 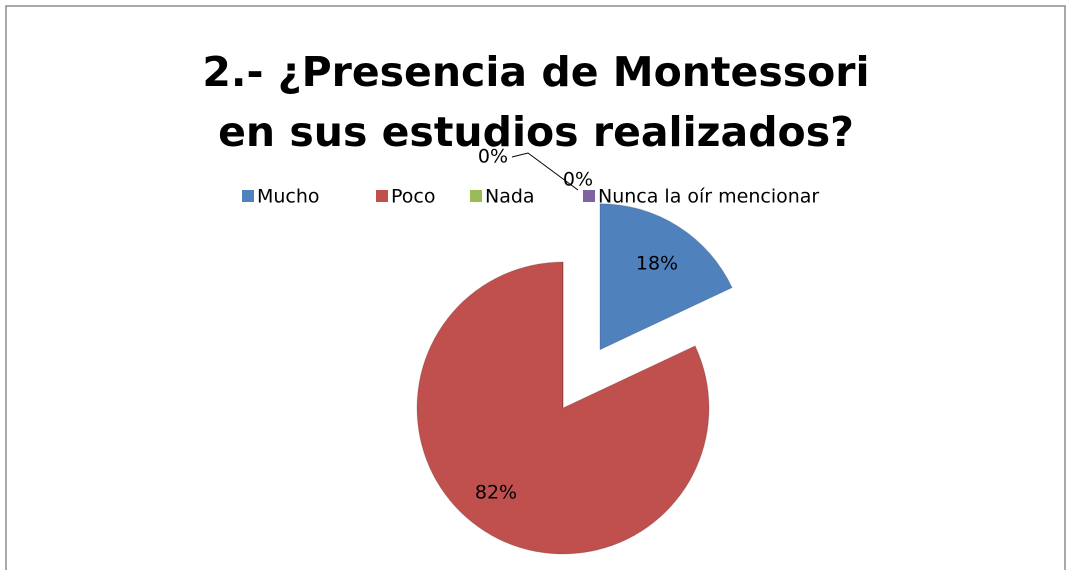 I want to click on legend-label: Poco, so click(x=413, y=197).